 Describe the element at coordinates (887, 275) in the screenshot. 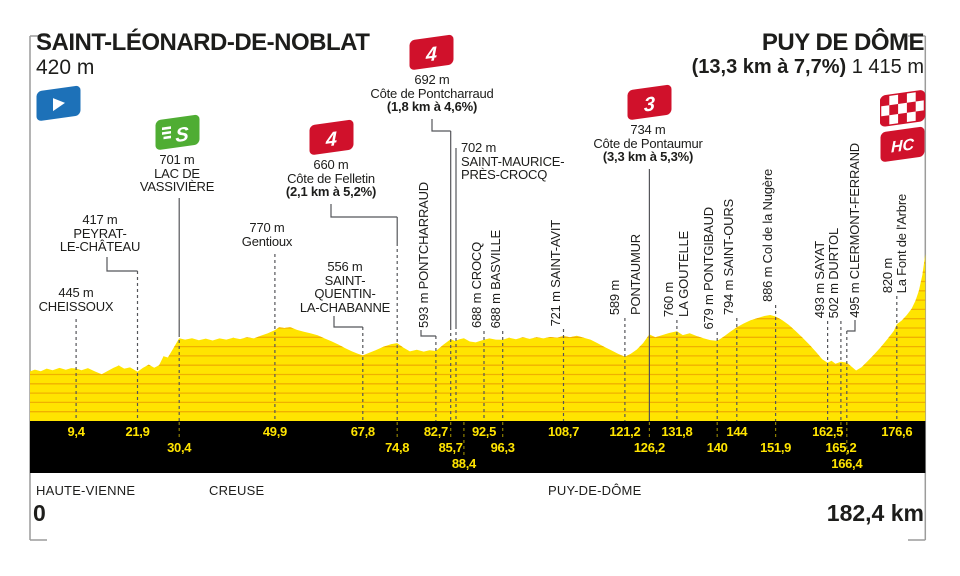

I see `waypoint-label-rotated: 820 m` at that location.